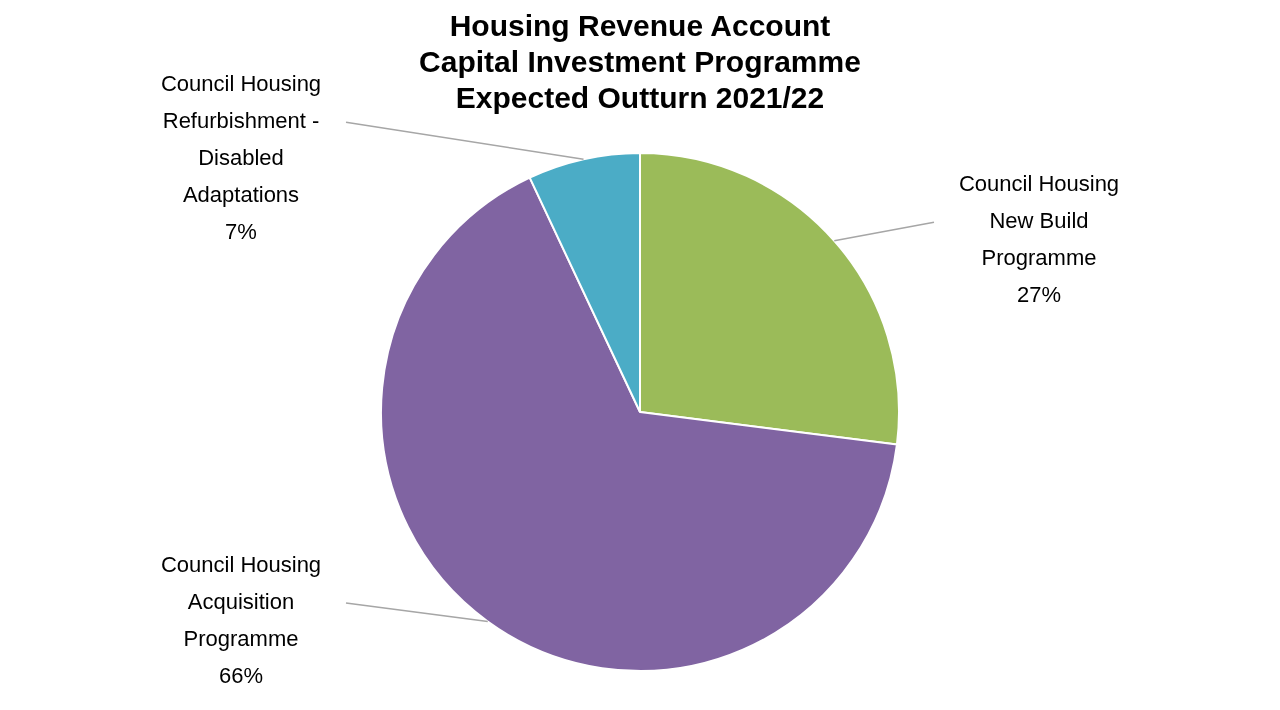  Describe the element at coordinates (1039, 295) in the screenshot. I see `data-label: 27%` at that location.